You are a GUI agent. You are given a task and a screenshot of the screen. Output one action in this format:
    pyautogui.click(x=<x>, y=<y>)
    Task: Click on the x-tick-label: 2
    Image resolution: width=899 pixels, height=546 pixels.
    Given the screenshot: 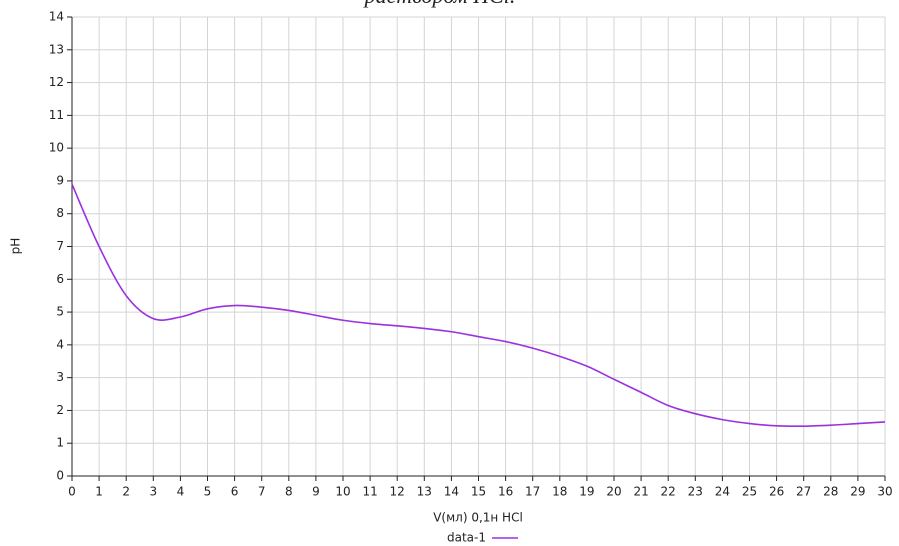 What is the action you would take?
    pyautogui.click(x=126, y=492)
    